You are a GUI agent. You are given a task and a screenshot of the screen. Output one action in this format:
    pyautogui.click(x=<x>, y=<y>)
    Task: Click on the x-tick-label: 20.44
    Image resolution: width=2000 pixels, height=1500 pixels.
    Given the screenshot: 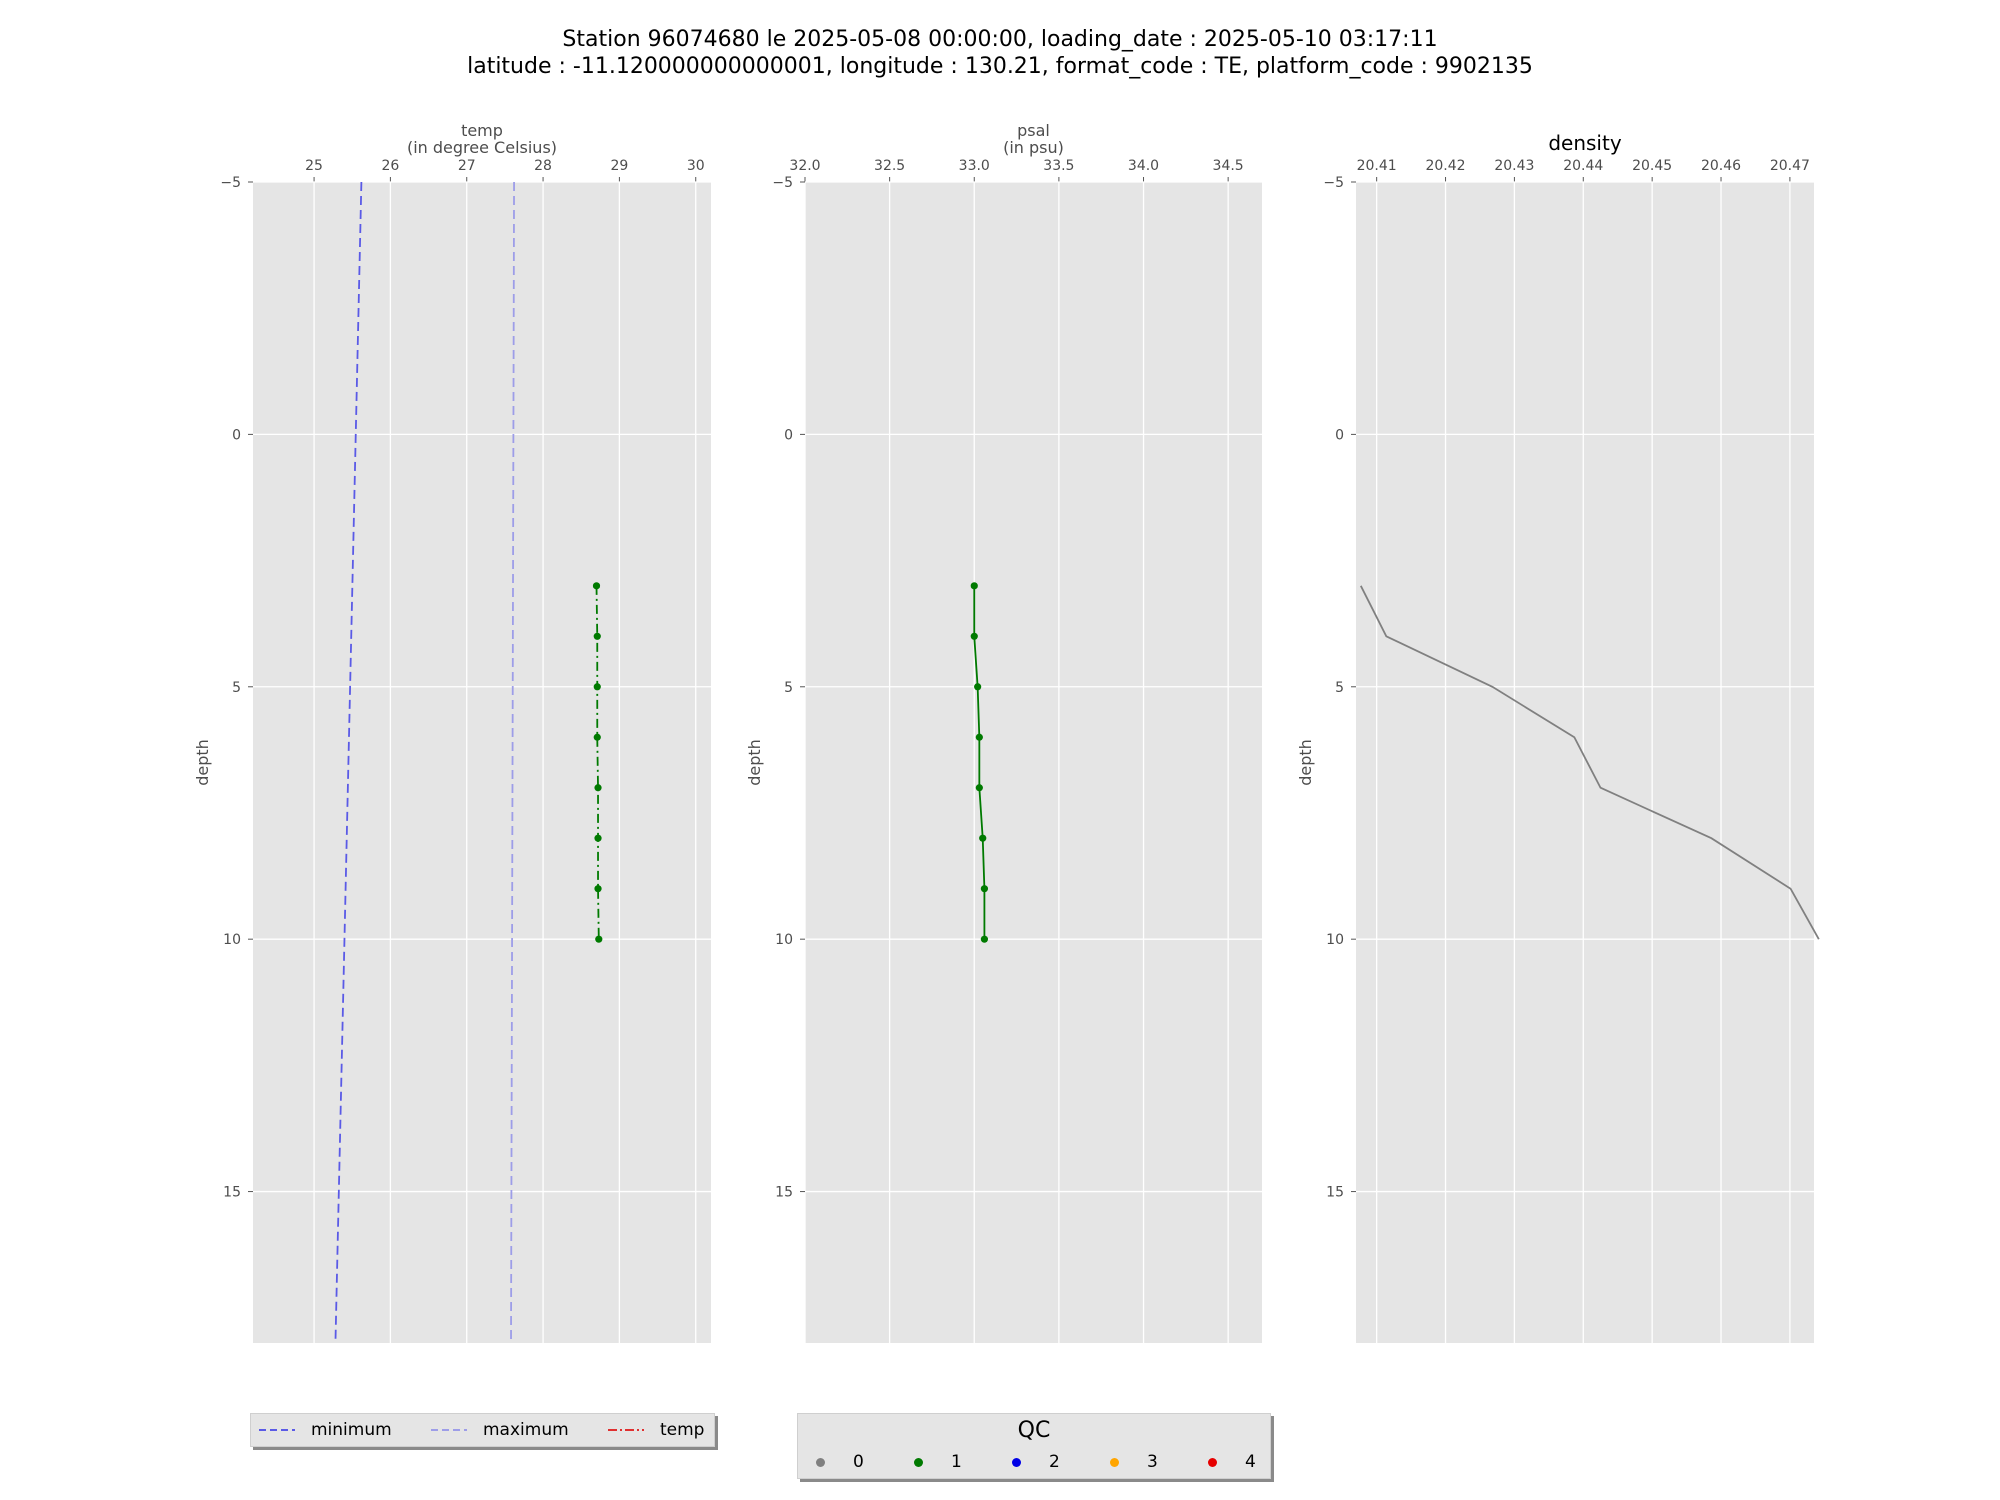 What is the action you would take?
    pyautogui.click(x=1583, y=166)
    